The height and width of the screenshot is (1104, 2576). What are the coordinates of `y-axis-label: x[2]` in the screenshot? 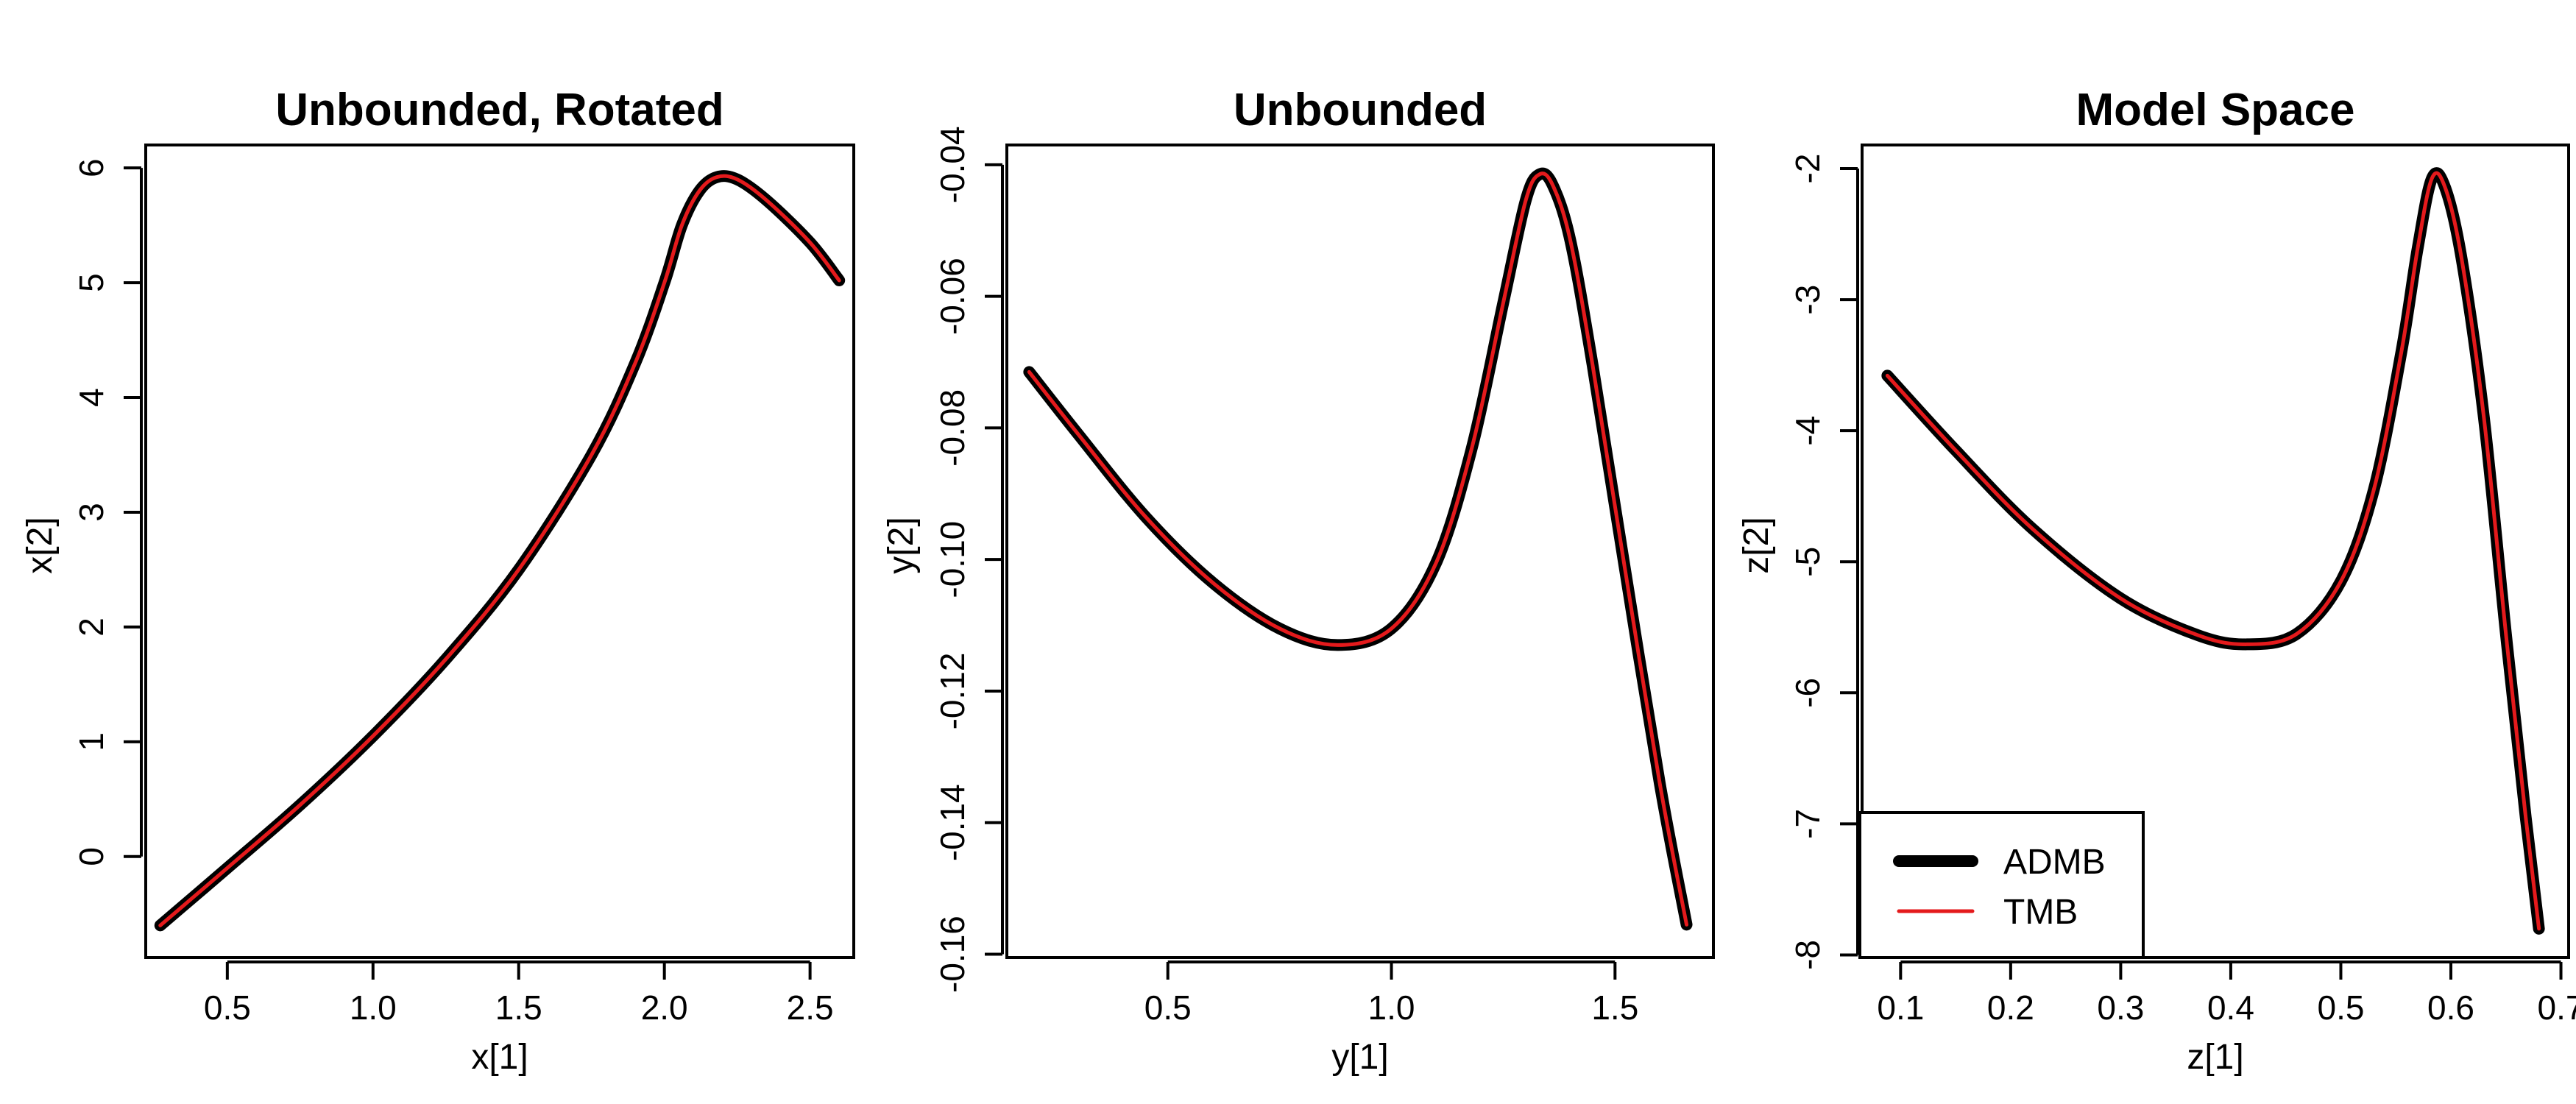 It's located at (40, 545).